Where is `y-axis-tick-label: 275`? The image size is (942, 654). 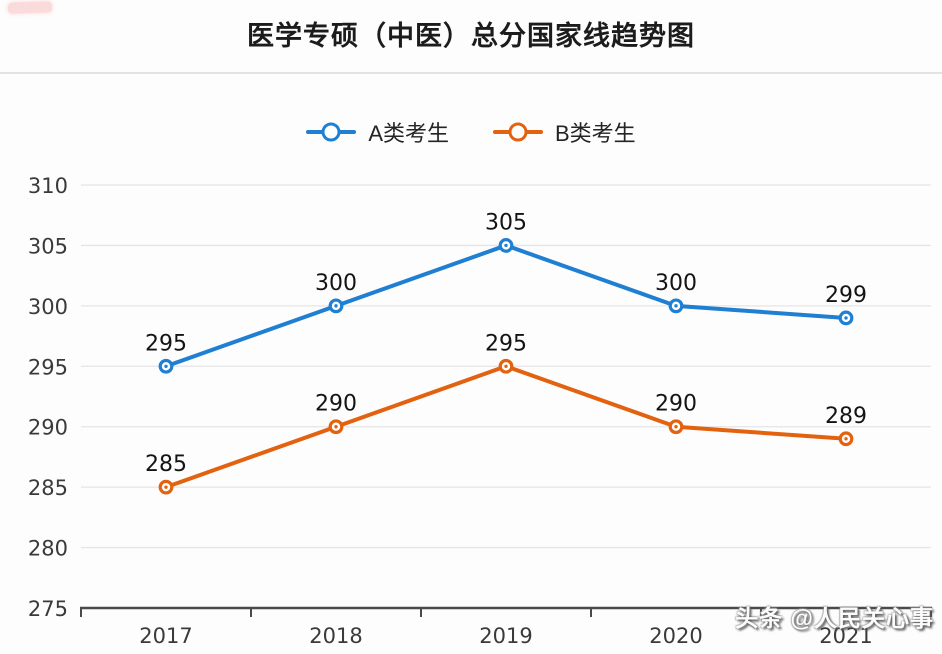 y-axis-tick-label: 275 is located at coordinates (48, 609).